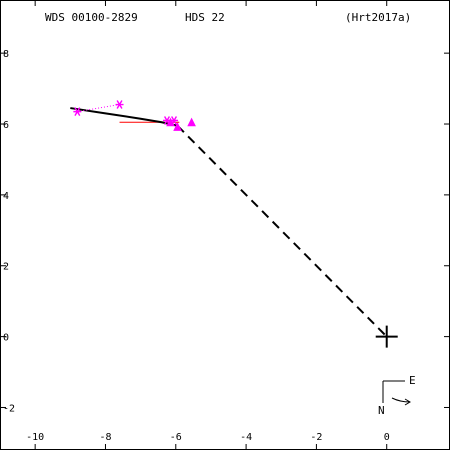 The width and height of the screenshot is (450, 450). Describe the element at coordinates (397, 395) in the screenshot. I see `compass: E N` at that location.